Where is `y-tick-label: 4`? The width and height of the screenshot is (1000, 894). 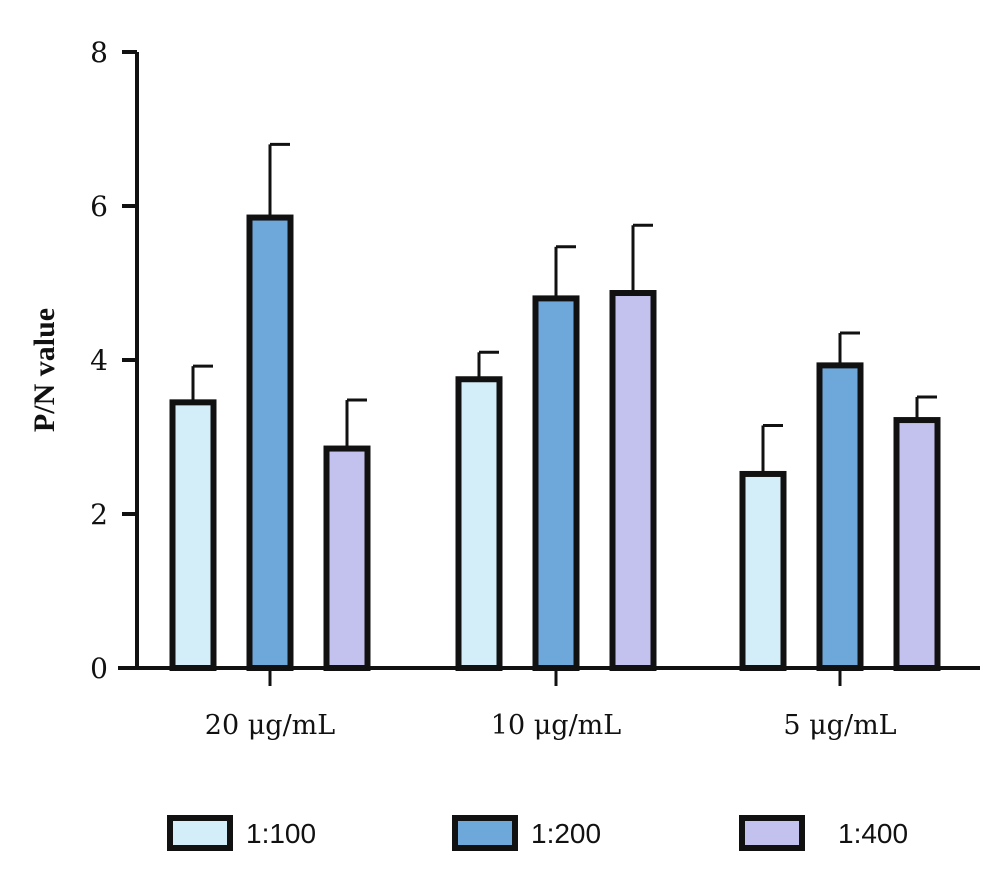 y-tick-label: 4 is located at coordinates (99, 360).